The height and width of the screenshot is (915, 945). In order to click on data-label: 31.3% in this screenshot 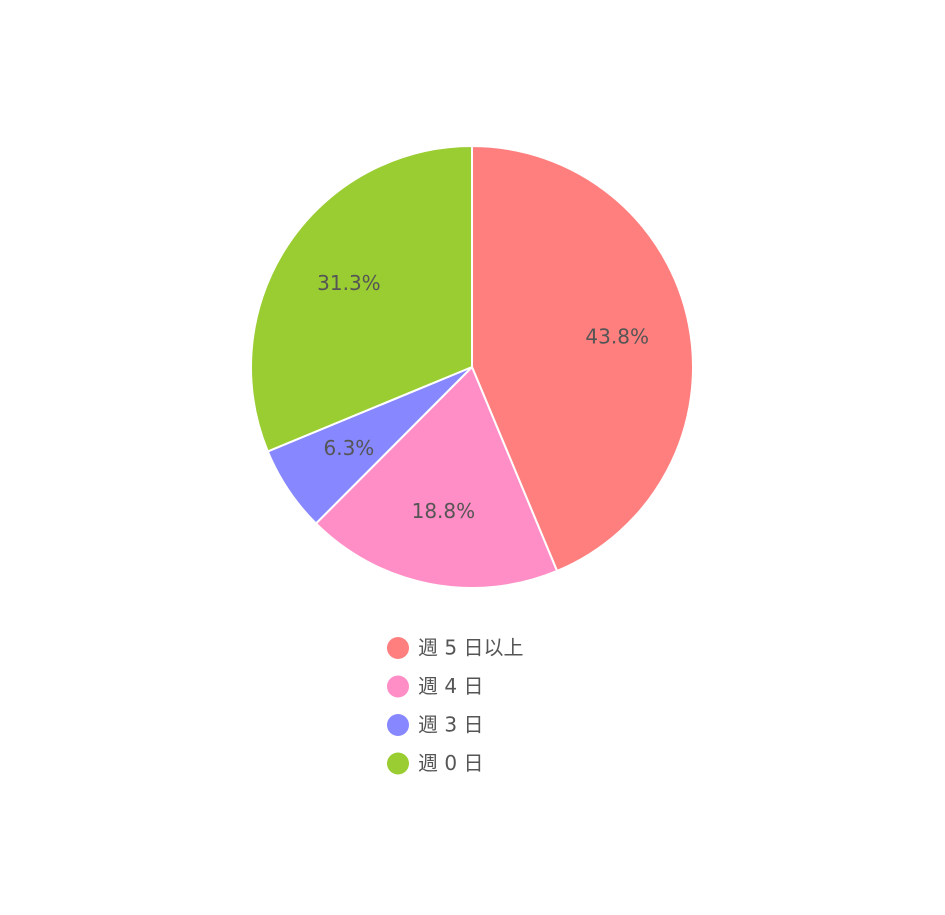, I will do `click(349, 283)`.